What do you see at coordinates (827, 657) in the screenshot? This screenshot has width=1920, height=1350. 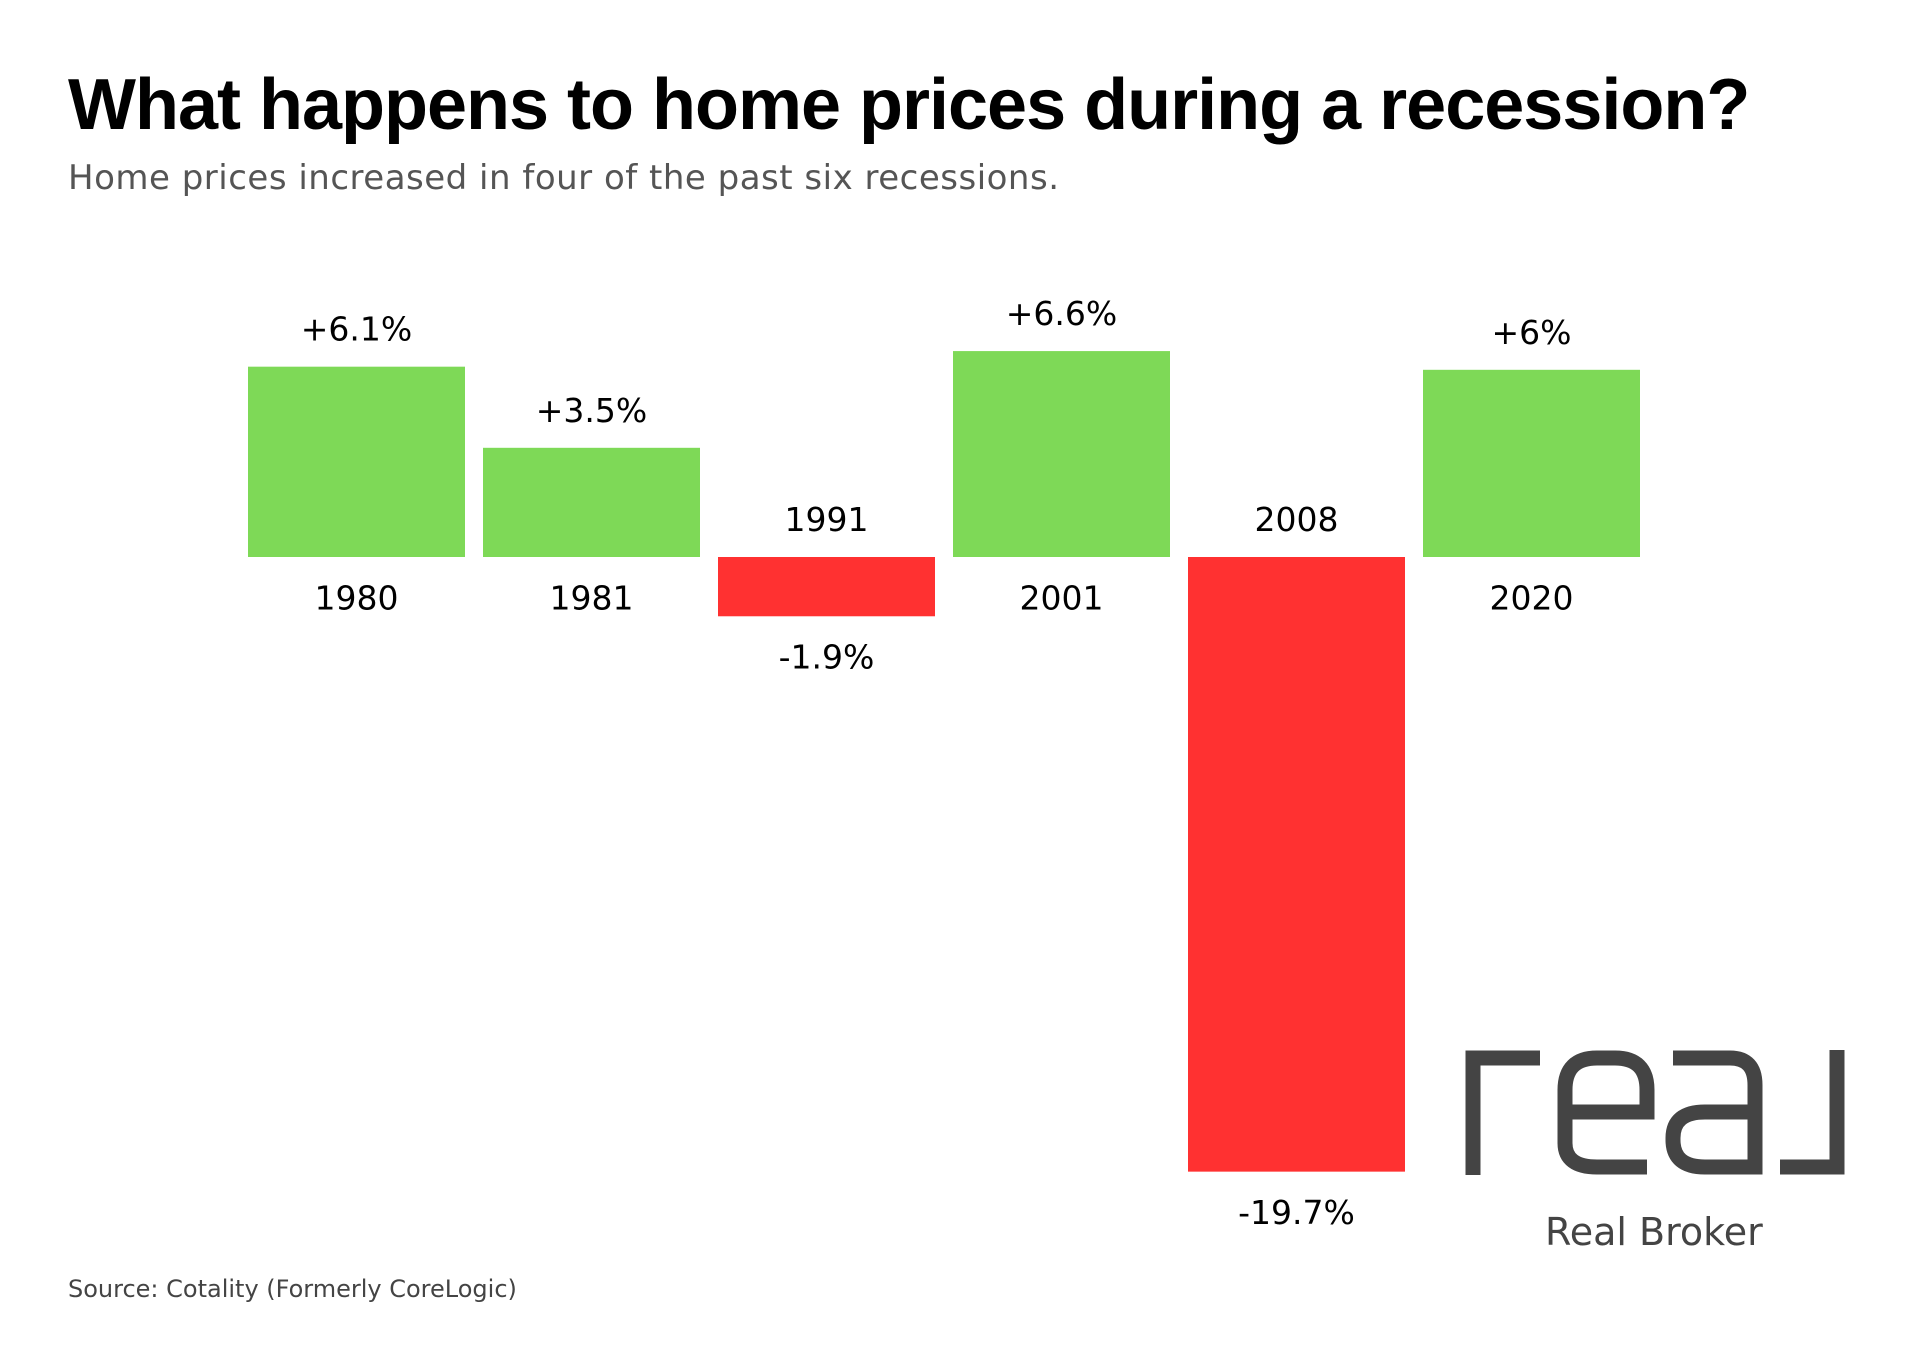 I see `data-label-1991: -1.9%` at bounding box center [827, 657].